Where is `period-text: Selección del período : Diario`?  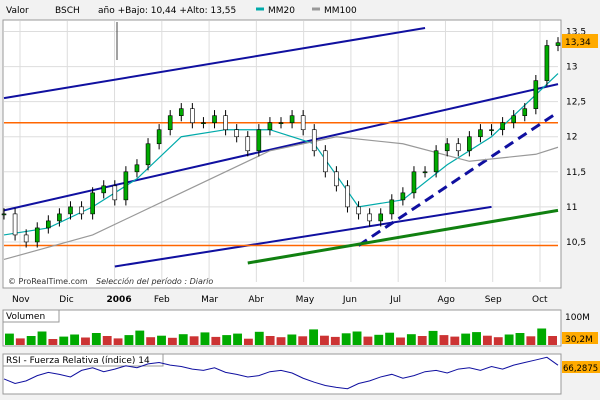 period-text: Selección del período : Diario is located at coordinates (154, 281).